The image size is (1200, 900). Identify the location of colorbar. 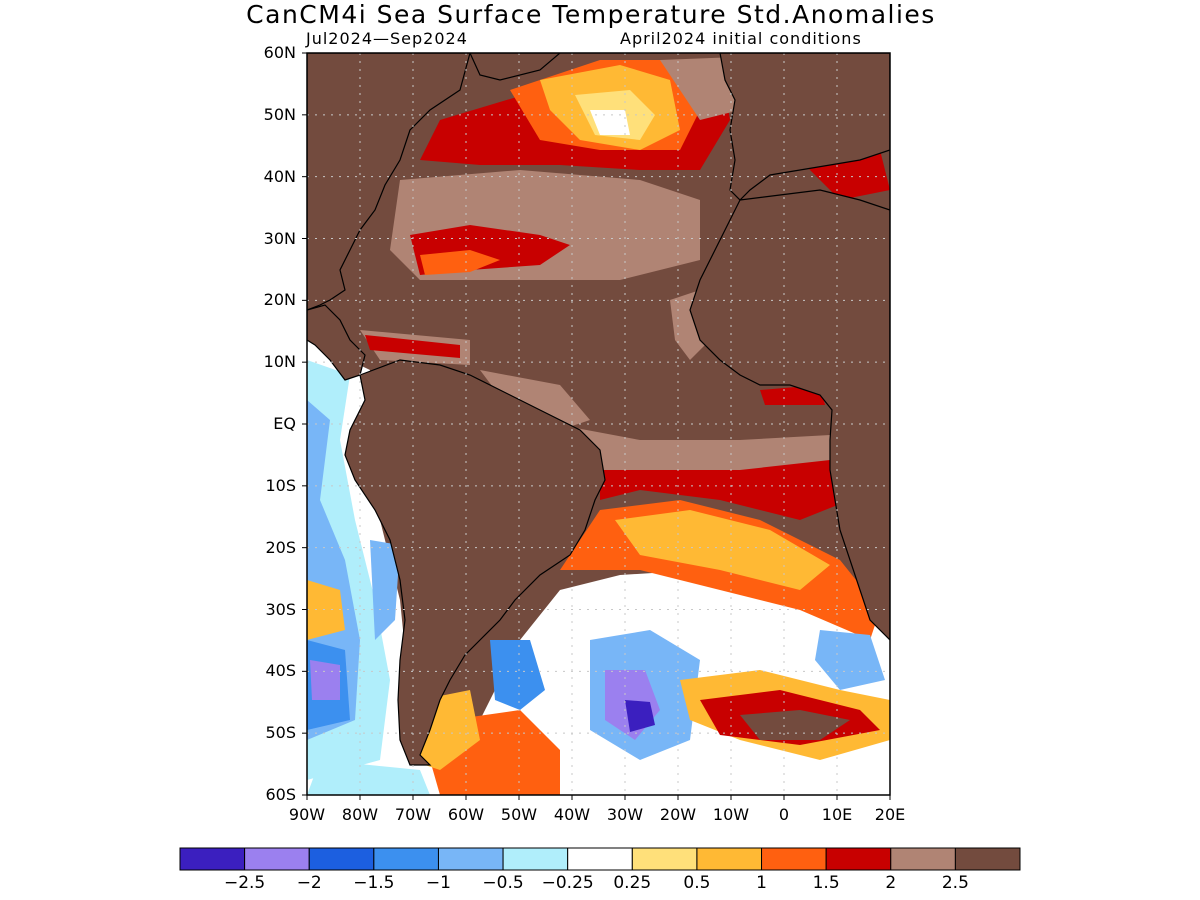
(600, 859).